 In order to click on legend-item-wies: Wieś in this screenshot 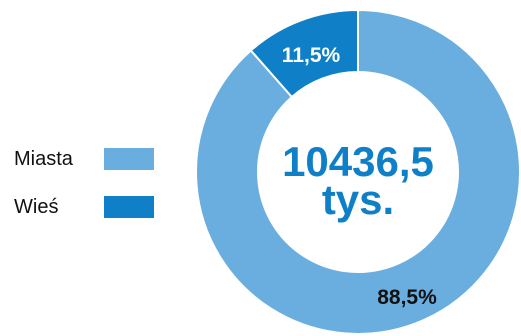, I will do `click(84, 207)`.